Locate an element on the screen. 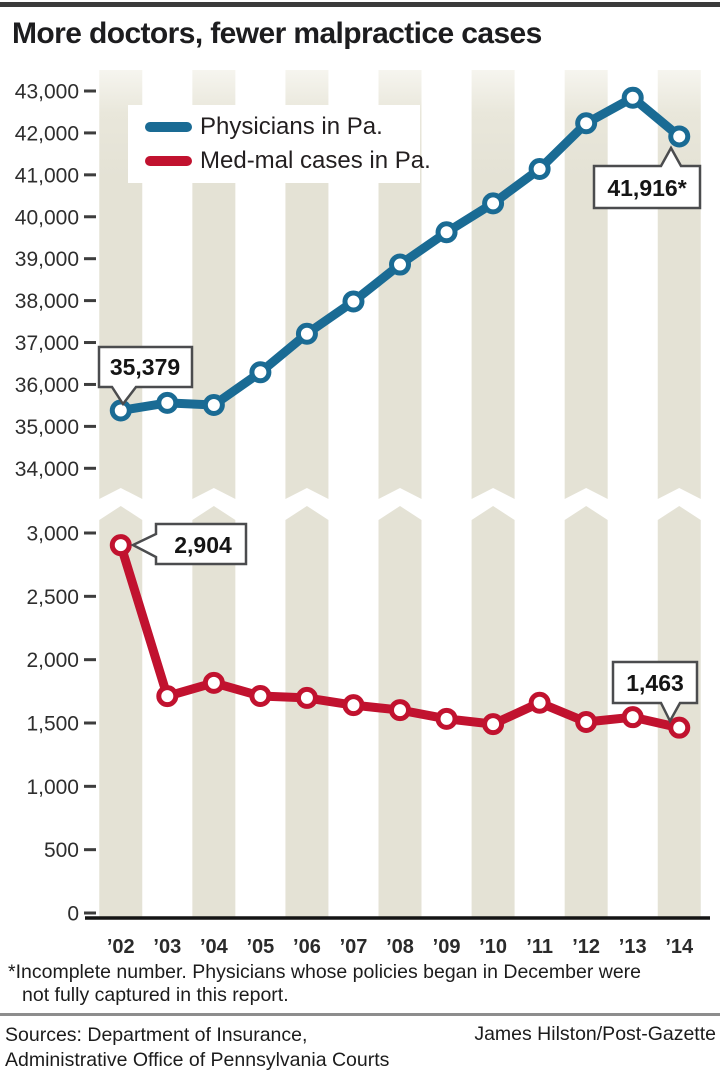 Image resolution: width=720 pixels, height=1078 pixels. legend-item-medmal: Med-mal cases in Pa. is located at coordinates (279, 160).